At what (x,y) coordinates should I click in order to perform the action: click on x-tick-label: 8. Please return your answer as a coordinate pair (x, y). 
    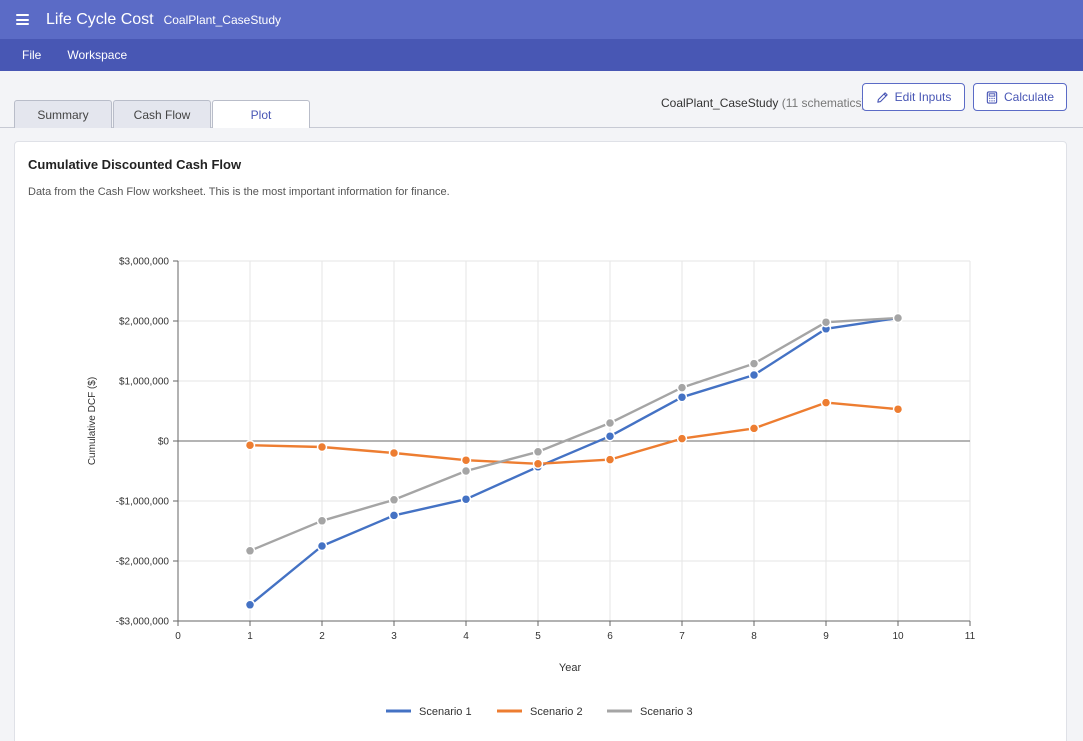
    Looking at the image, I should click on (754, 636).